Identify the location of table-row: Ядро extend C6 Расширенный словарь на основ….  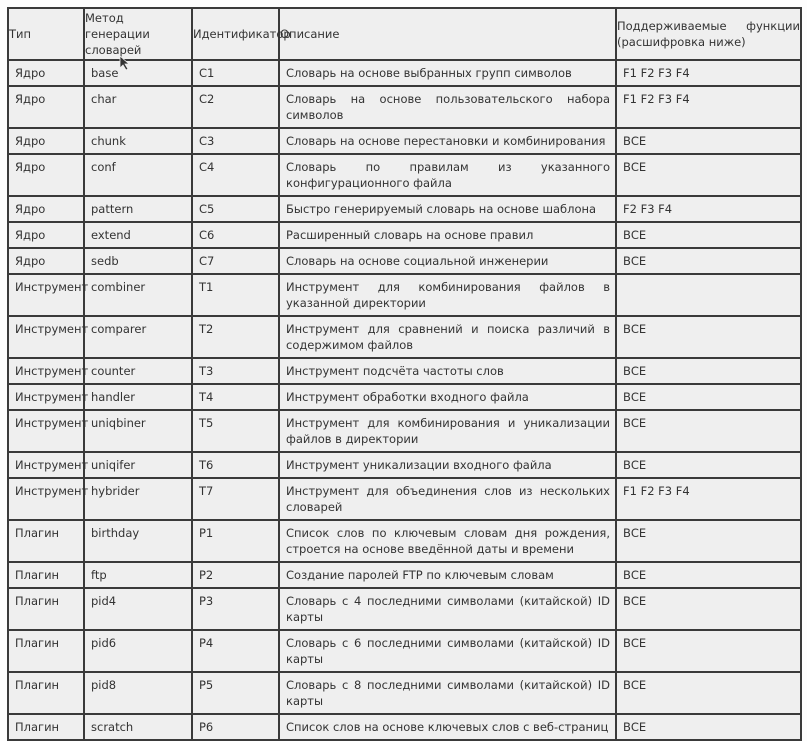
(404, 235).